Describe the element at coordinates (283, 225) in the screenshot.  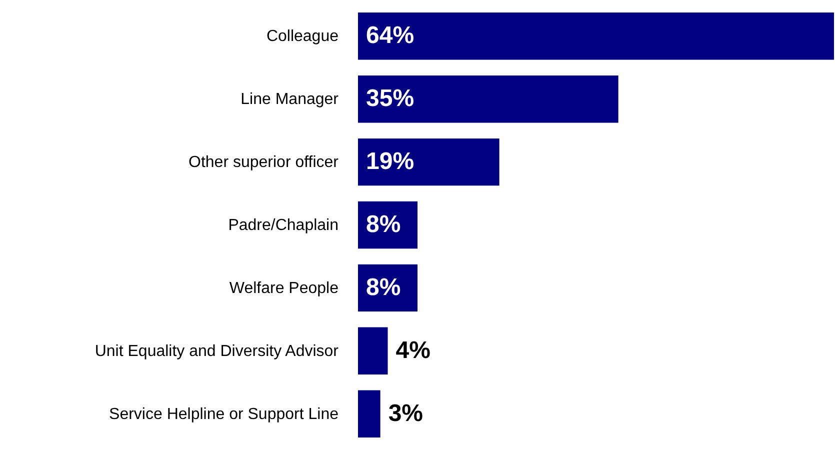
I see `y-tick-label: Padre/Chaplain` at that location.